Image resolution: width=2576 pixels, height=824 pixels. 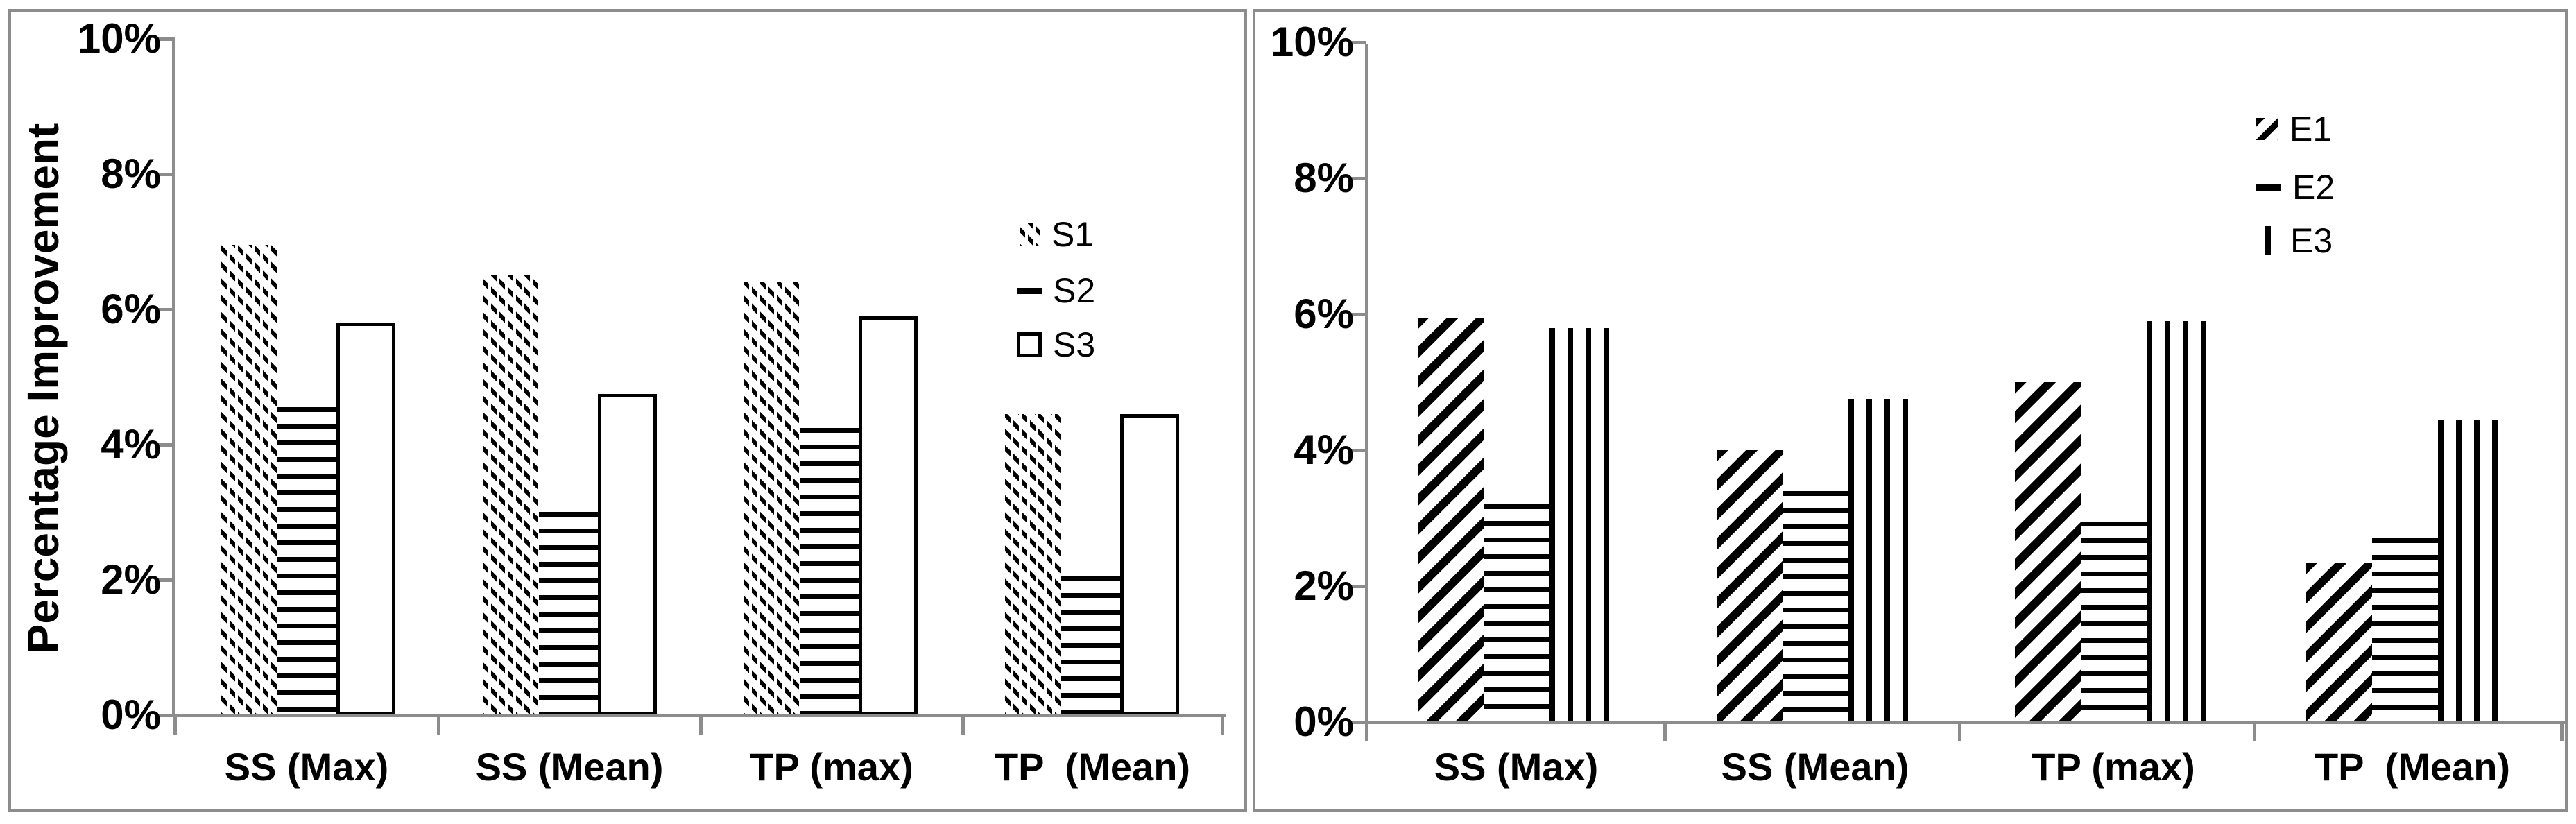 I want to click on legend-item-E3: E3, so click(x=2294, y=240).